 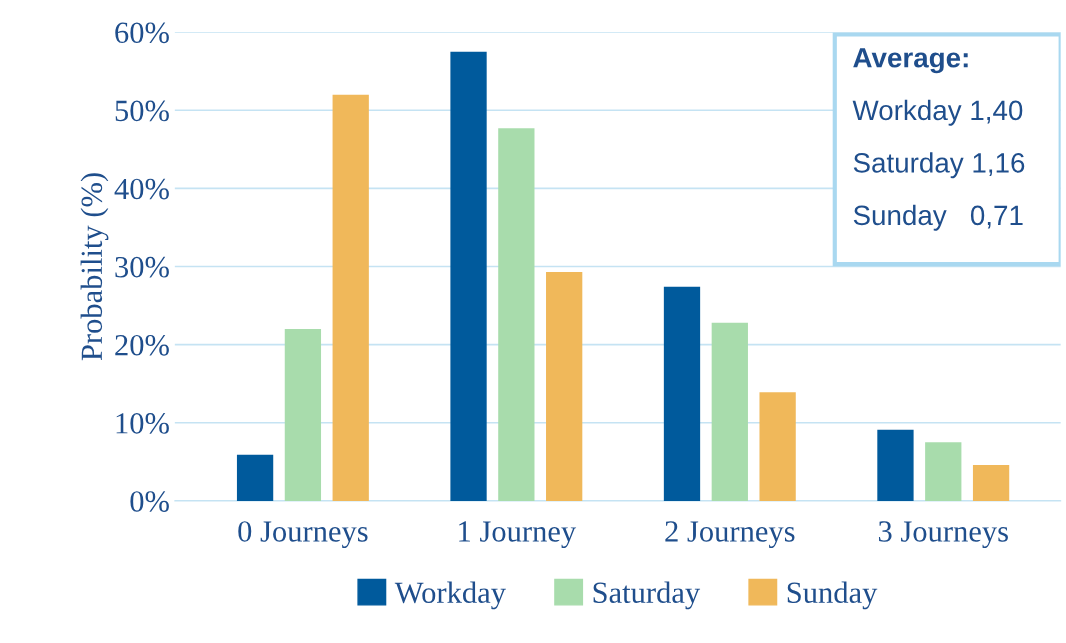 What do you see at coordinates (730, 535) in the screenshot?
I see `x-tick-label: 2 Journeys` at bounding box center [730, 535].